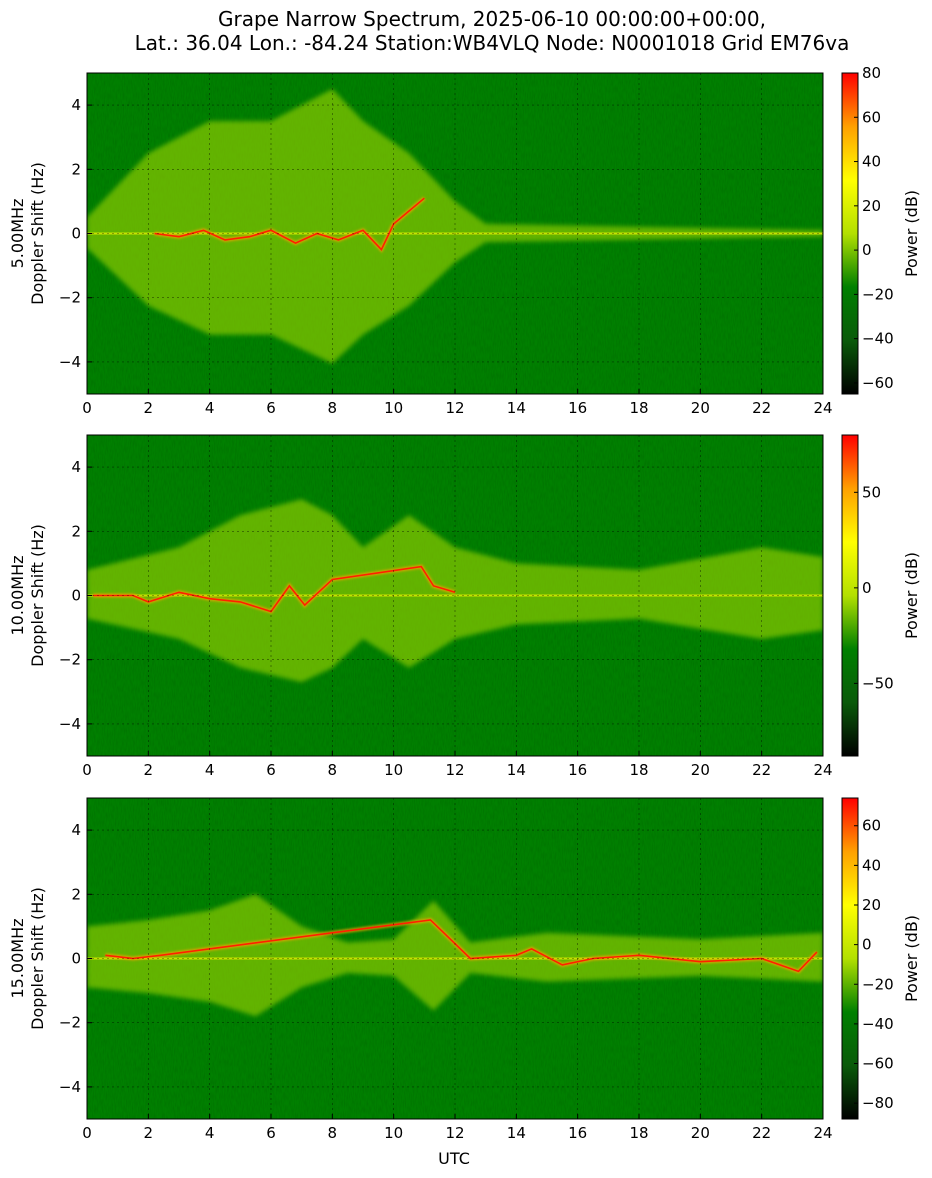  Describe the element at coordinates (17, 595) in the screenshot. I see `frequency-label: 10.00MHz` at that location.